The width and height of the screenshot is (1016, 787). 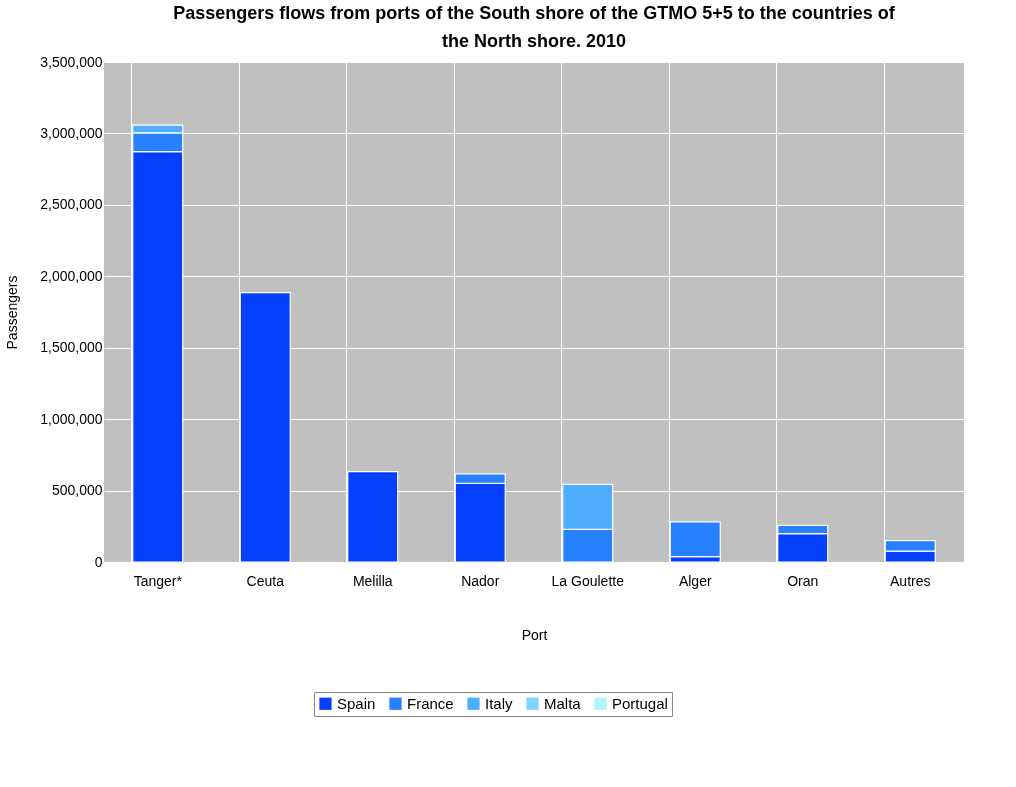 What do you see at coordinates (158, 580) in the screenshot?
I see `x-tick-label: Tanger*` at bounding box center [158, 580].